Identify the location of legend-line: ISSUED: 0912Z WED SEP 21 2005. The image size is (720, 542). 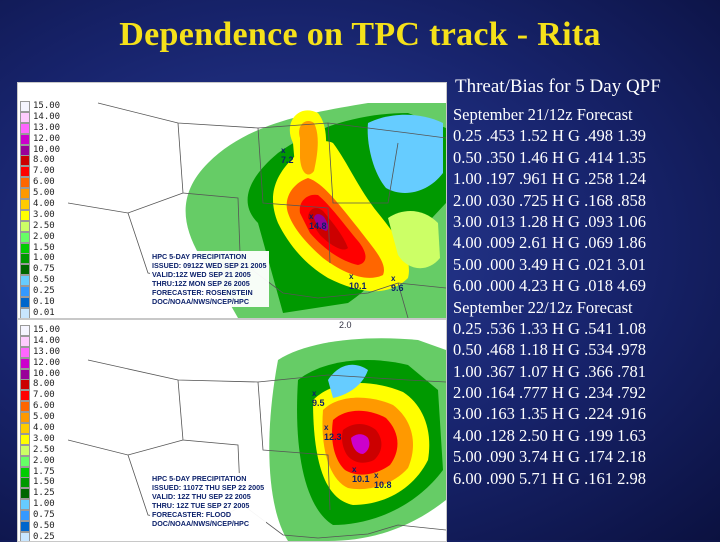
(209, 265).